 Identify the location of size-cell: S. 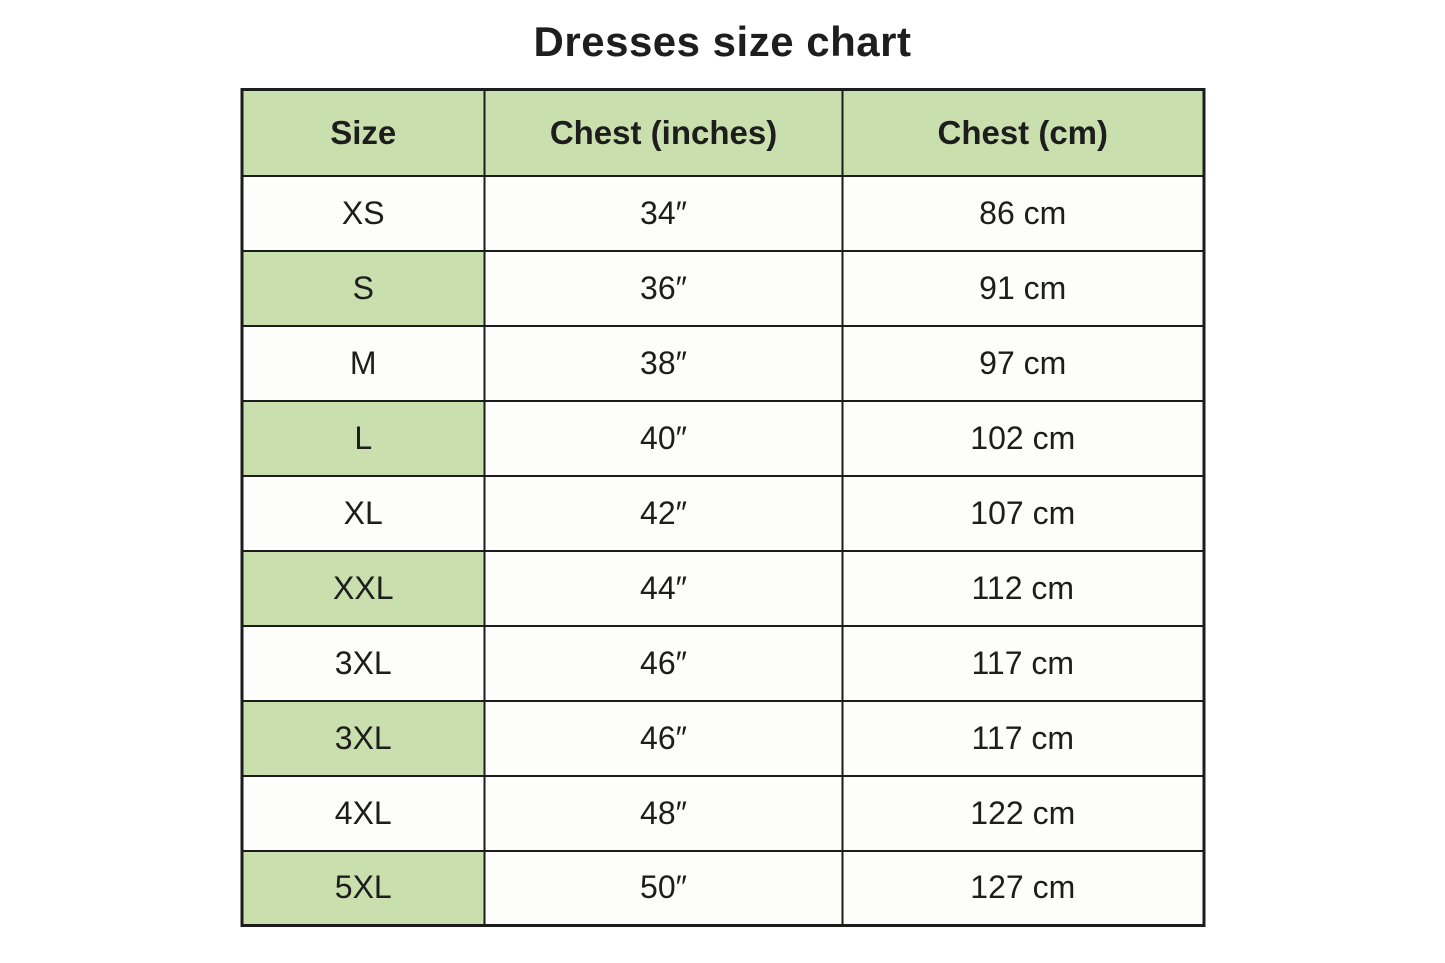
(363, 288).